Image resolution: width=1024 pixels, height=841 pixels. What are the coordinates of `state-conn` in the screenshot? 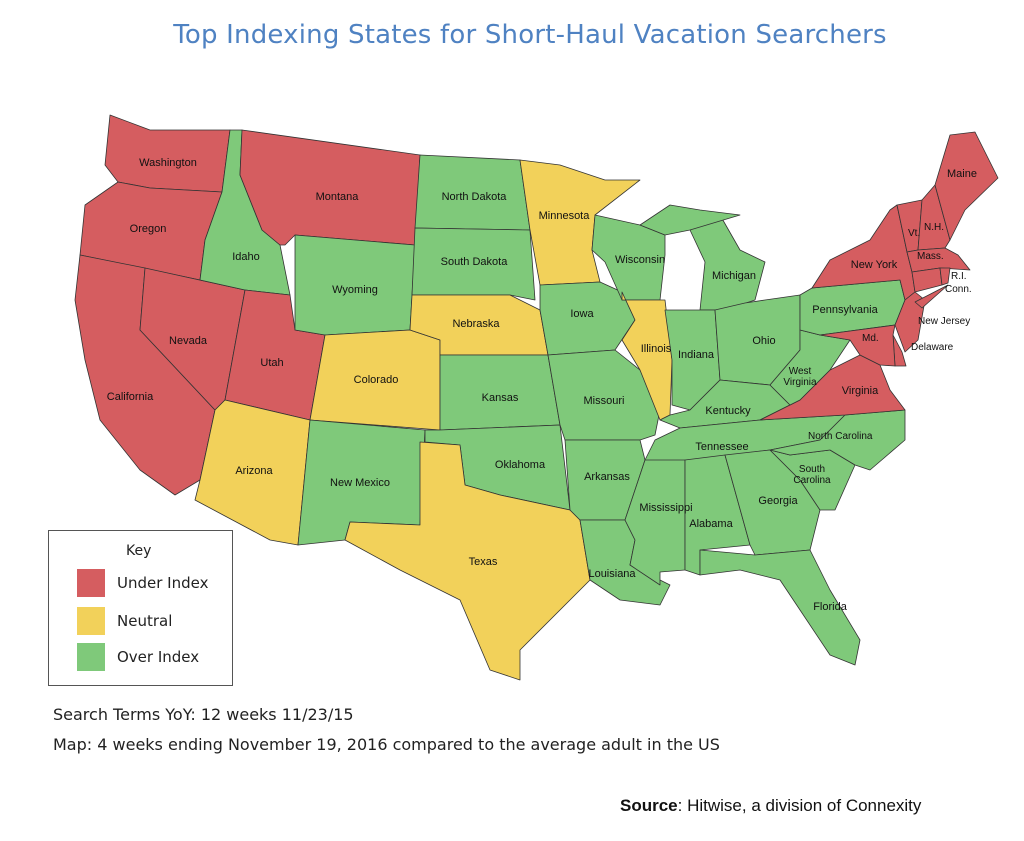 It's located at (927, 280).